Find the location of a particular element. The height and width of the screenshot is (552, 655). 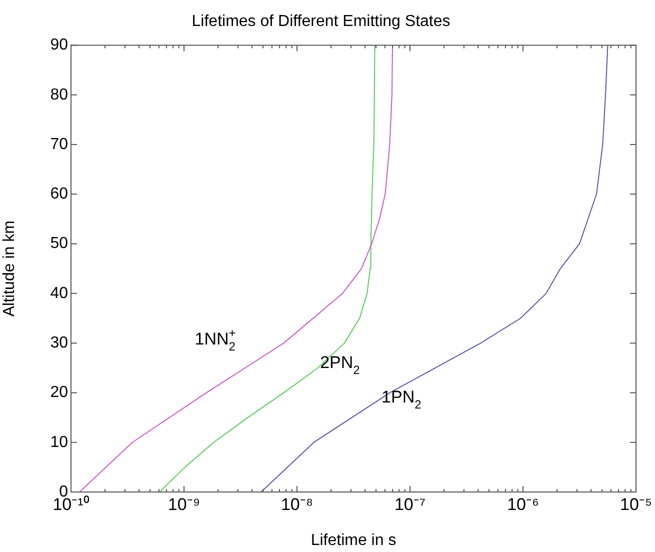

y-tick-label: 40 is located at coordinates (59, 293).